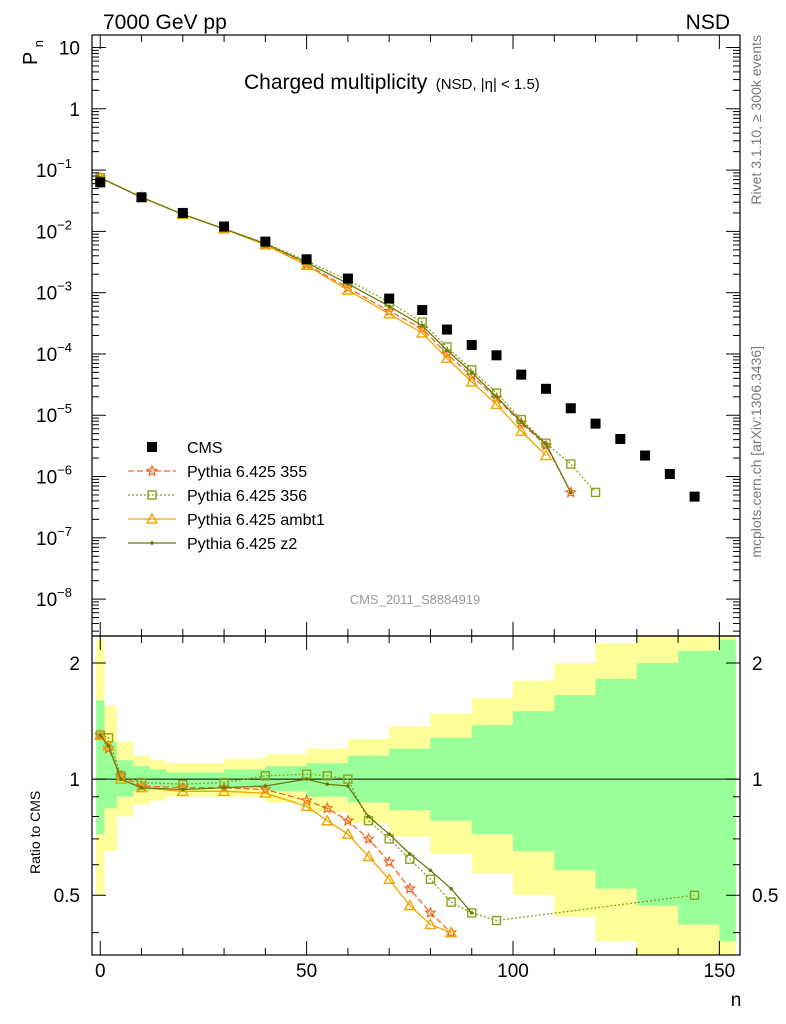  What do you see at coordinates (54, 537) in the screenshot?
I see `y-tick-label: 10⁻⁷` at bounding box center [54, 537].